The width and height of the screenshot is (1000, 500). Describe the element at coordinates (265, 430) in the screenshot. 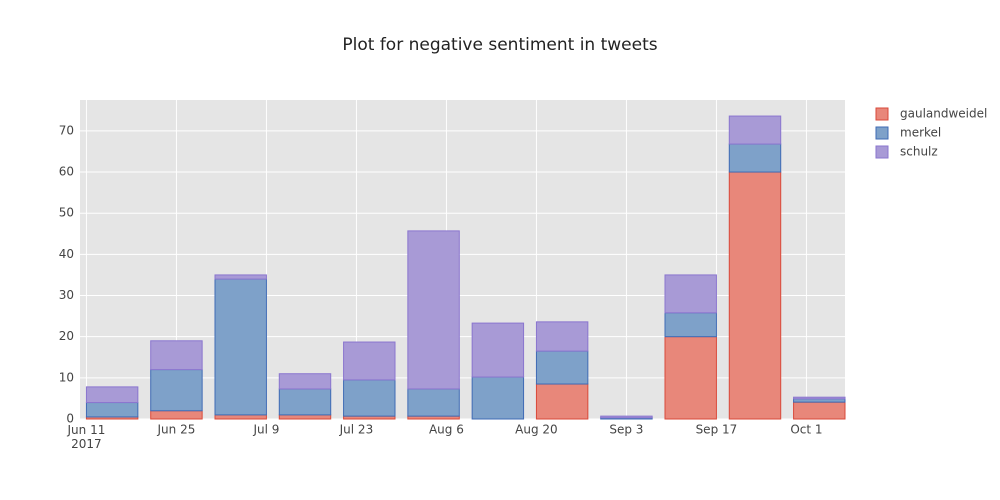

I see `x-tick-label: Jul 9` at that location.